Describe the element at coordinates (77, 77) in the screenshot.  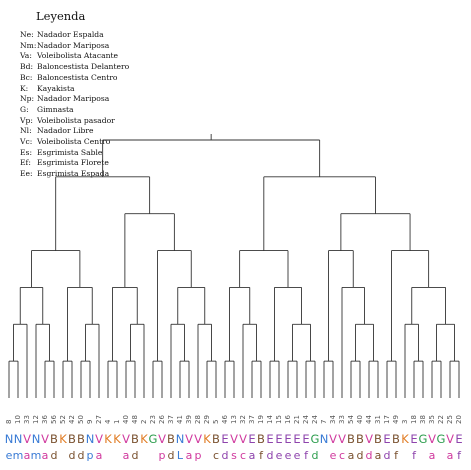
I see `legend-label: Baloncestista Centro` at that location.